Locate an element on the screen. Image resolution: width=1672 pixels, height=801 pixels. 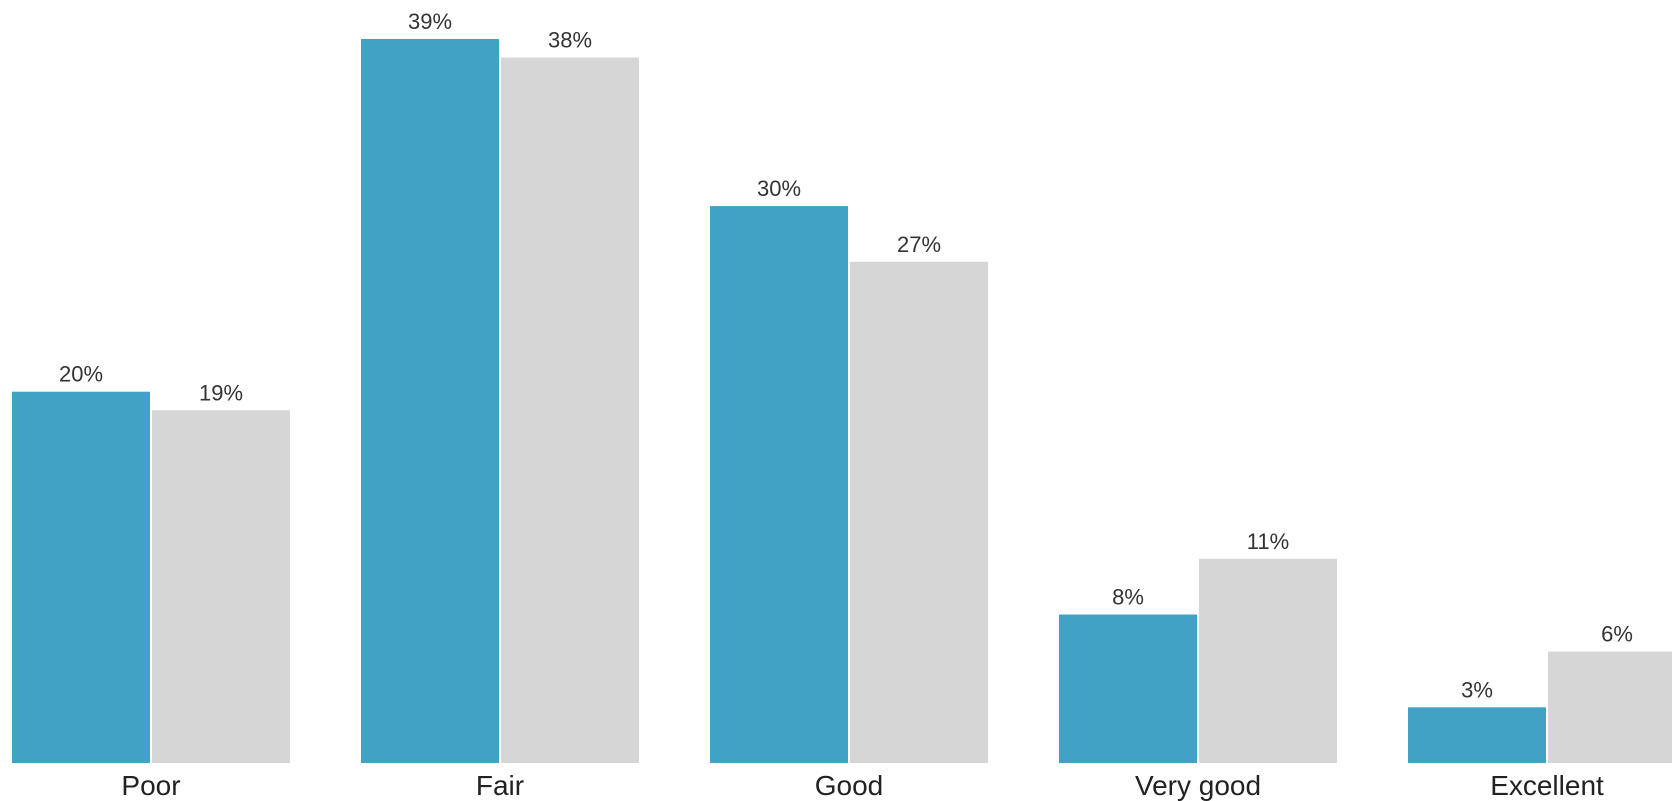
value-label-excellent-series-1: 3% is located at coordinates (1477, 689).